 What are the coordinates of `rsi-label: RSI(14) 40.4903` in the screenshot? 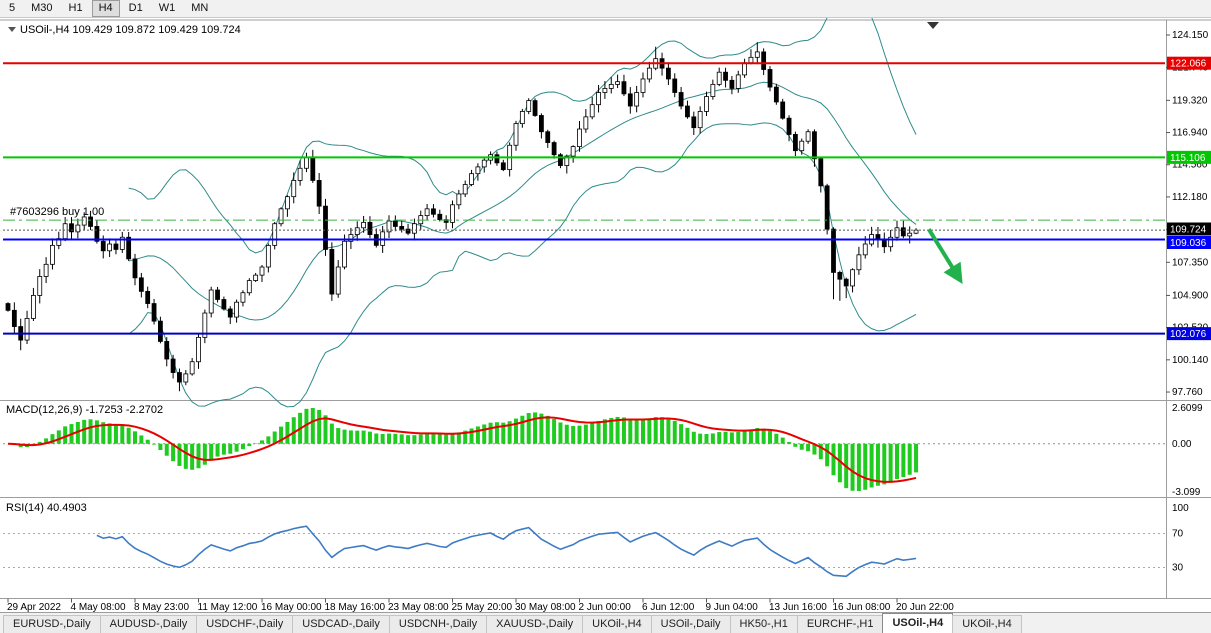 It's located at (46, 508).